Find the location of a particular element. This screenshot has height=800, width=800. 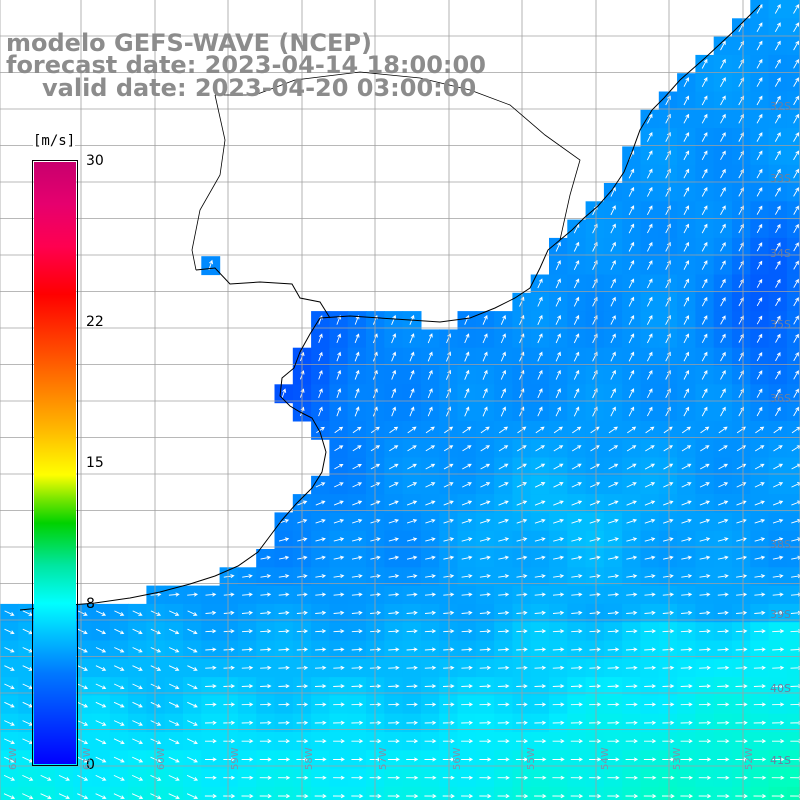

latitude-label: 36S is located at coordinates (780, 398).